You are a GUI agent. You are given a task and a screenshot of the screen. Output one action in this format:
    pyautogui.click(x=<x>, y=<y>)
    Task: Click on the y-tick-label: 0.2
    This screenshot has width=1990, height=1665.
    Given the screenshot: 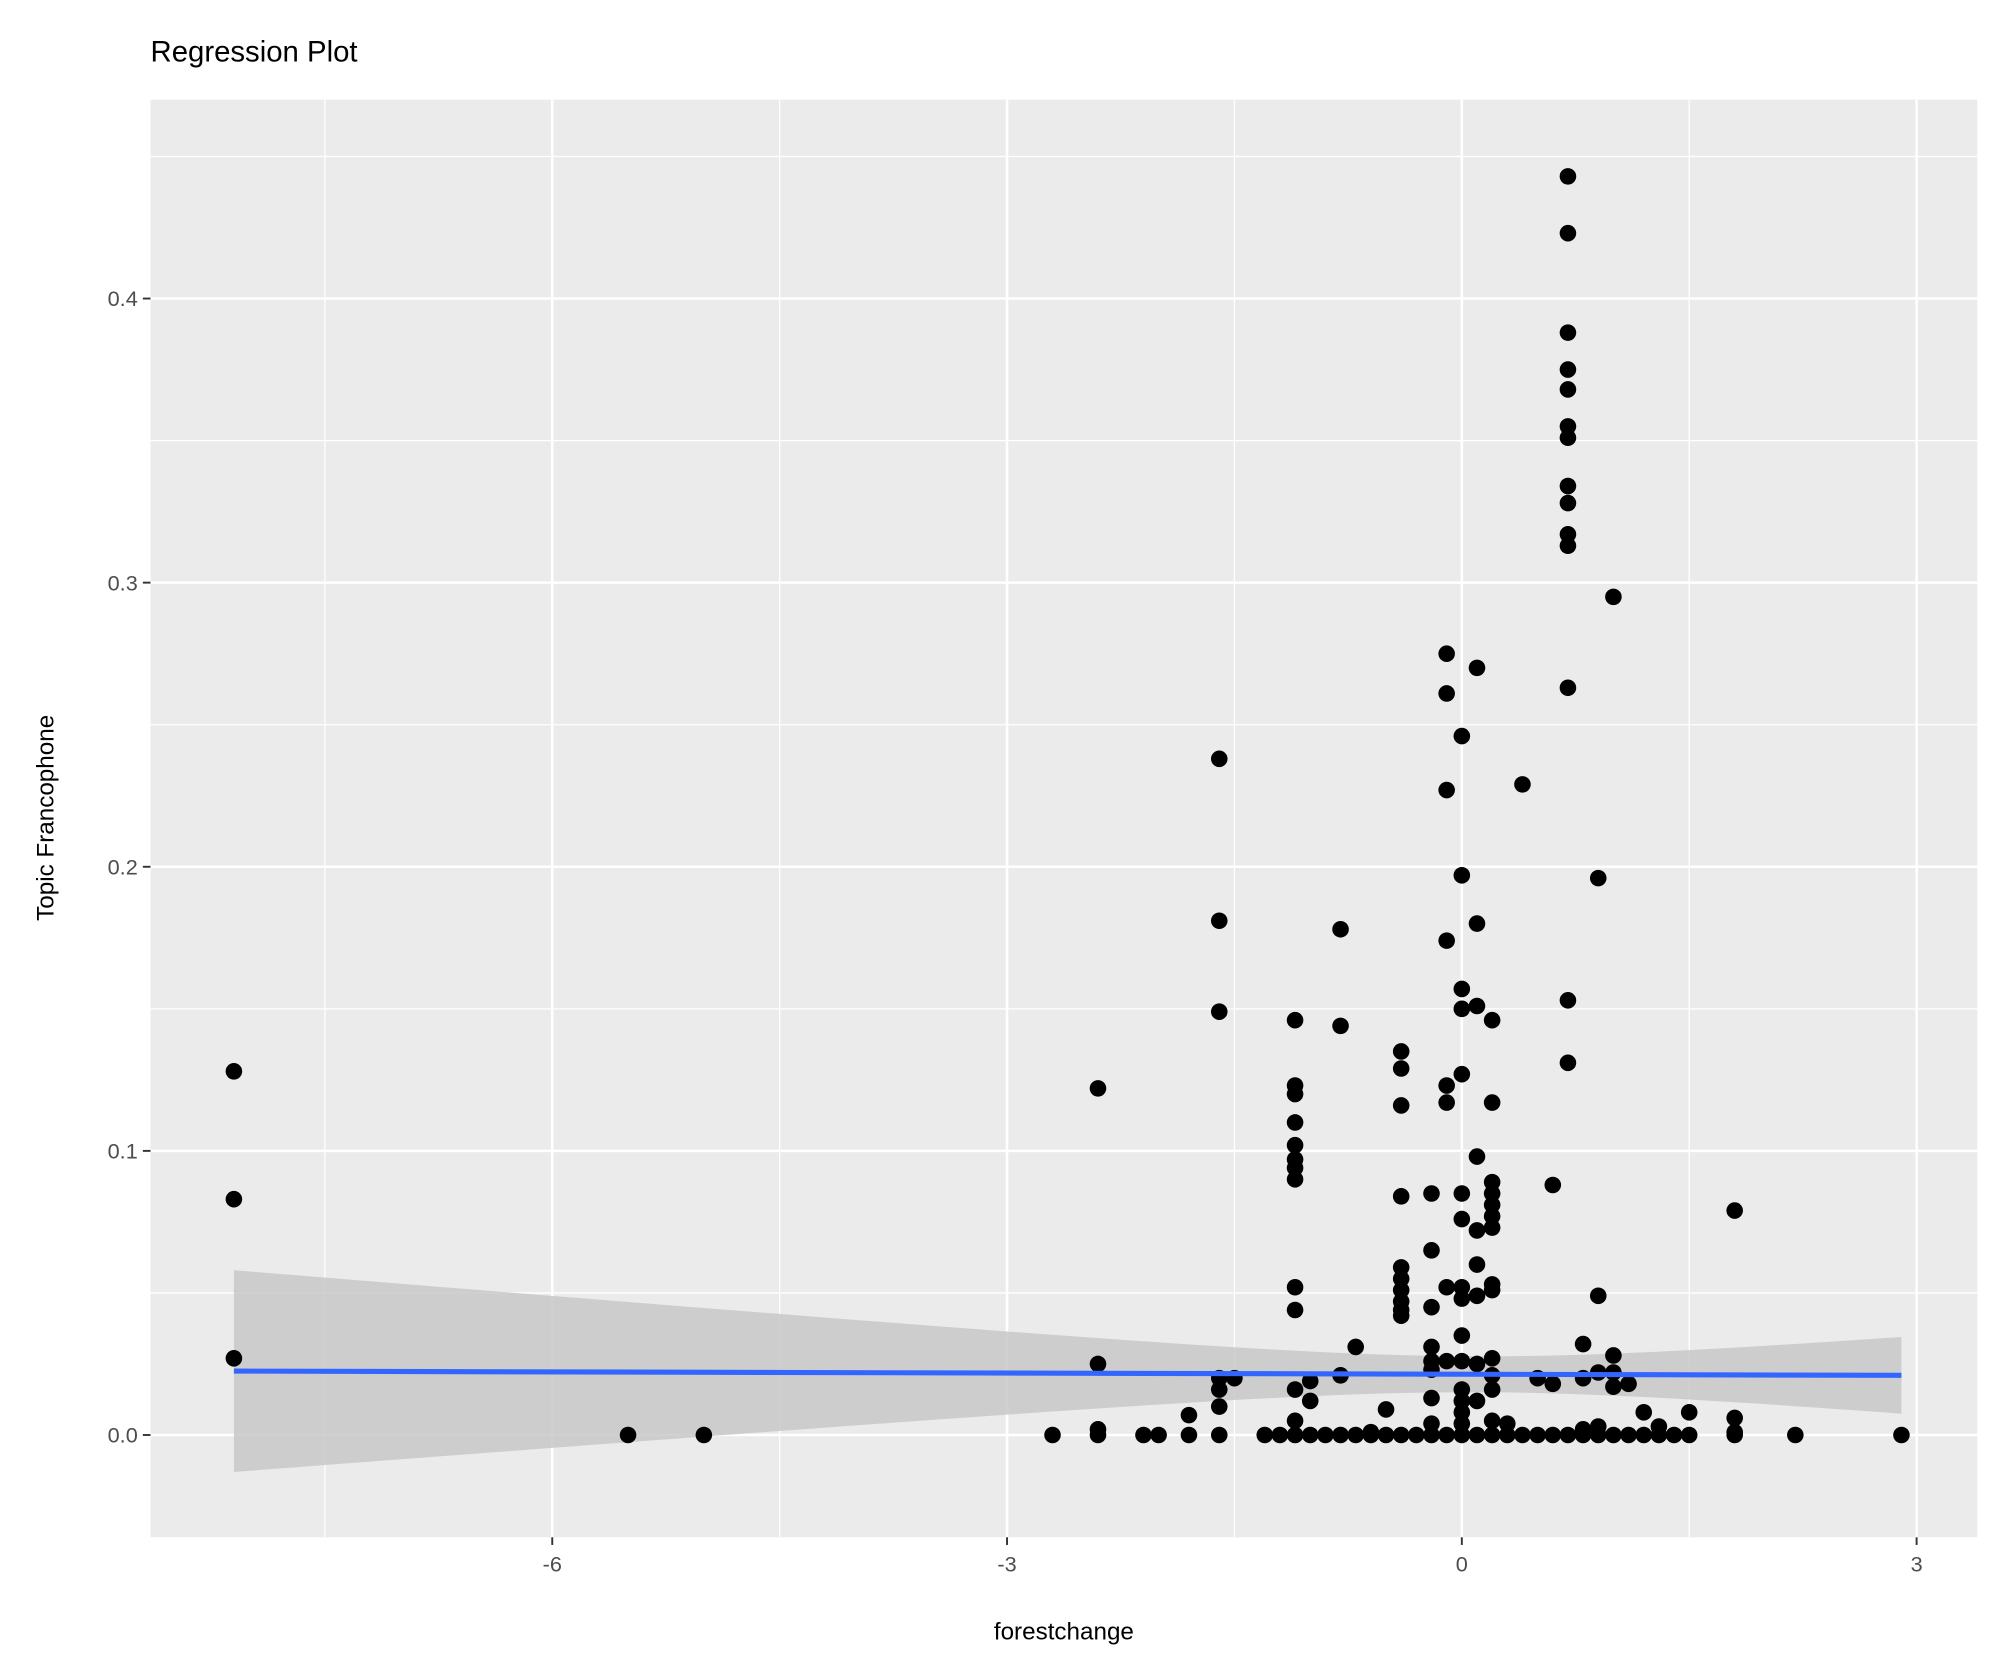 What is the action you would take?
    pyautogui.click(x=123, y=866)
    